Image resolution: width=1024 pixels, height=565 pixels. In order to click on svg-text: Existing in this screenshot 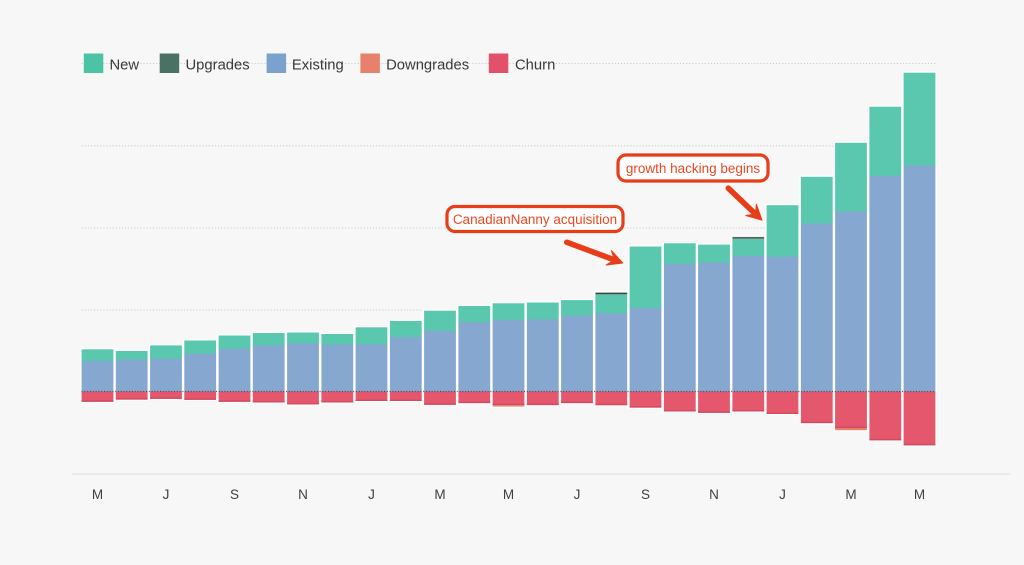, I will do `click(318, 66)`.